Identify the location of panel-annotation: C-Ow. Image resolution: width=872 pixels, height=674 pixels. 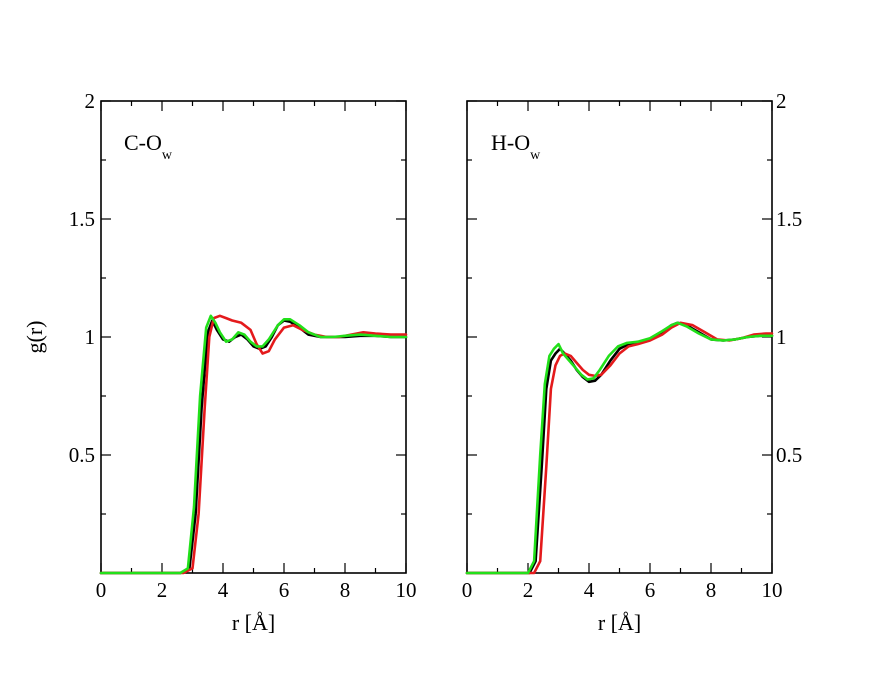
(148, 146).